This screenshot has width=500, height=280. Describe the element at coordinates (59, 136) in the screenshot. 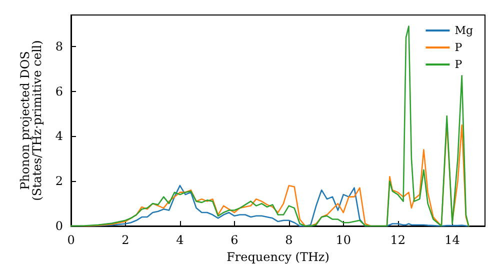

I see `y-tick-label: 4` at that location.